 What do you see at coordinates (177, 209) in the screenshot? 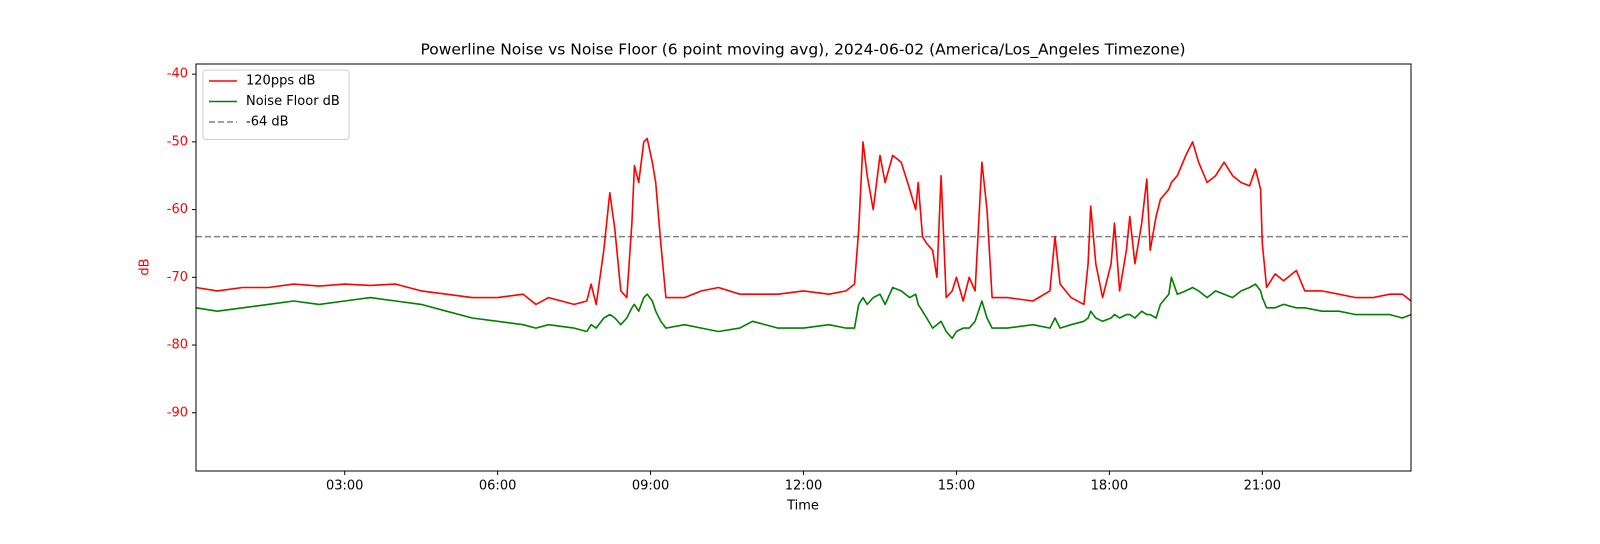
I see `y-tick-label: -60` at bounding box center [177, 209].